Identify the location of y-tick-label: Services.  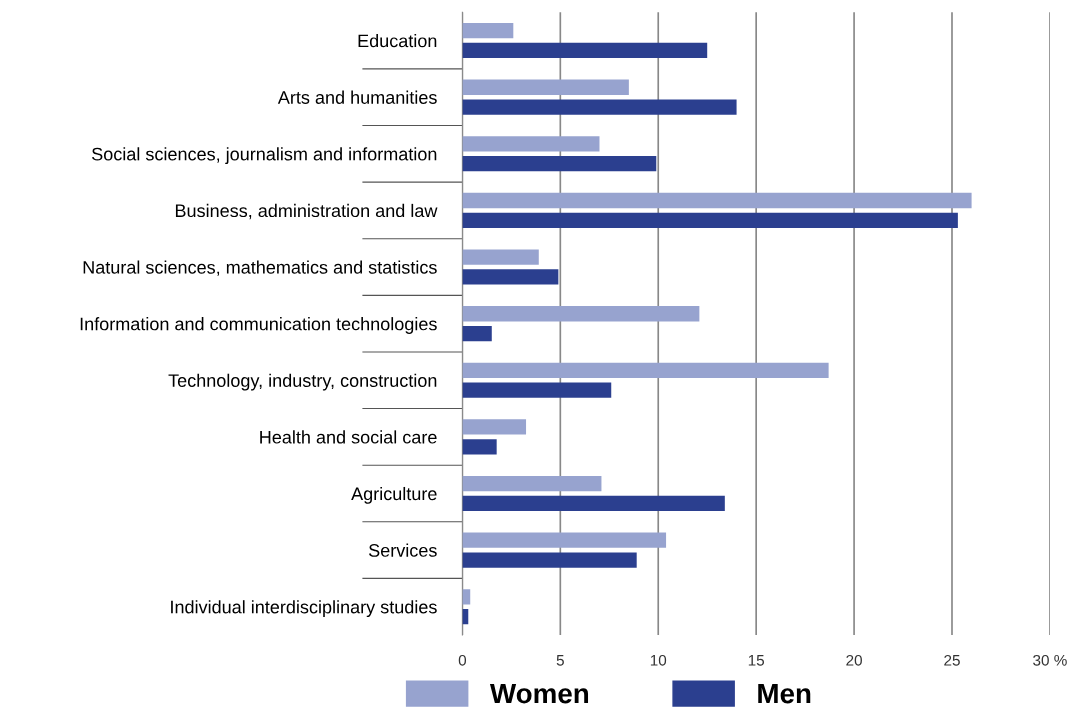
(402, 550).